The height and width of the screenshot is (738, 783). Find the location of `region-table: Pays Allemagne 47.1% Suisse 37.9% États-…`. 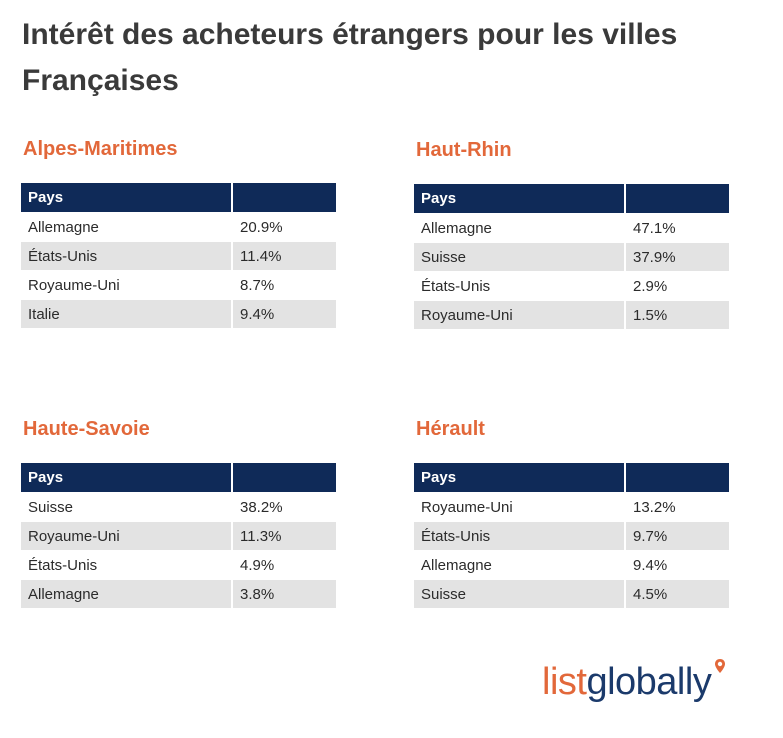

region-table: Pays Allemagne 47.1% Suisse 37.9% États-… is located at coordinates (571, 256).